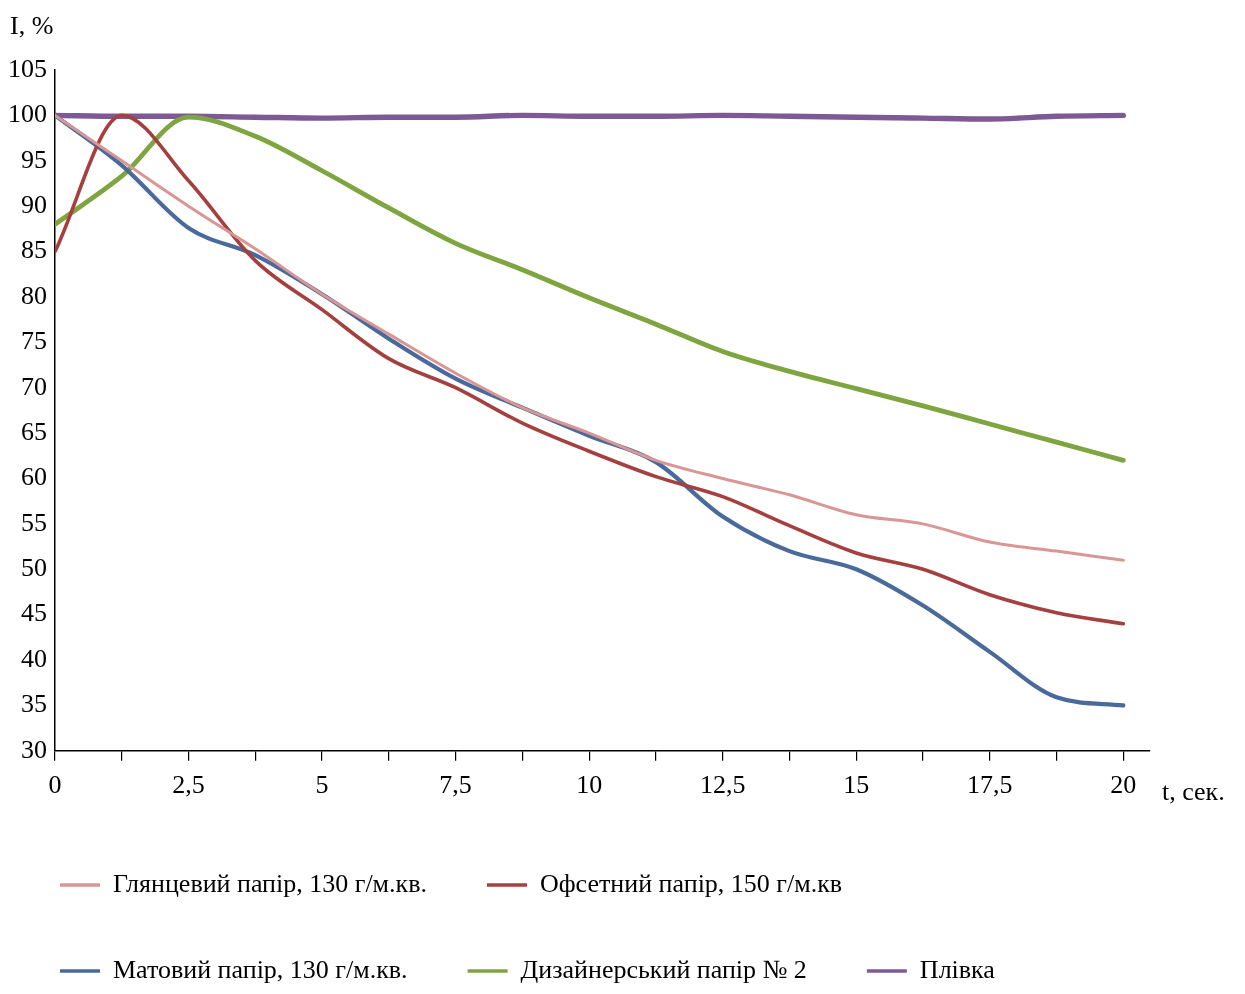 The width and height of the screenshot is (1245, 994). What do you see at coordinates (32, 25) in the screenshot?
I see `y-axis-title: I, %` at bounding box center [32, 25].